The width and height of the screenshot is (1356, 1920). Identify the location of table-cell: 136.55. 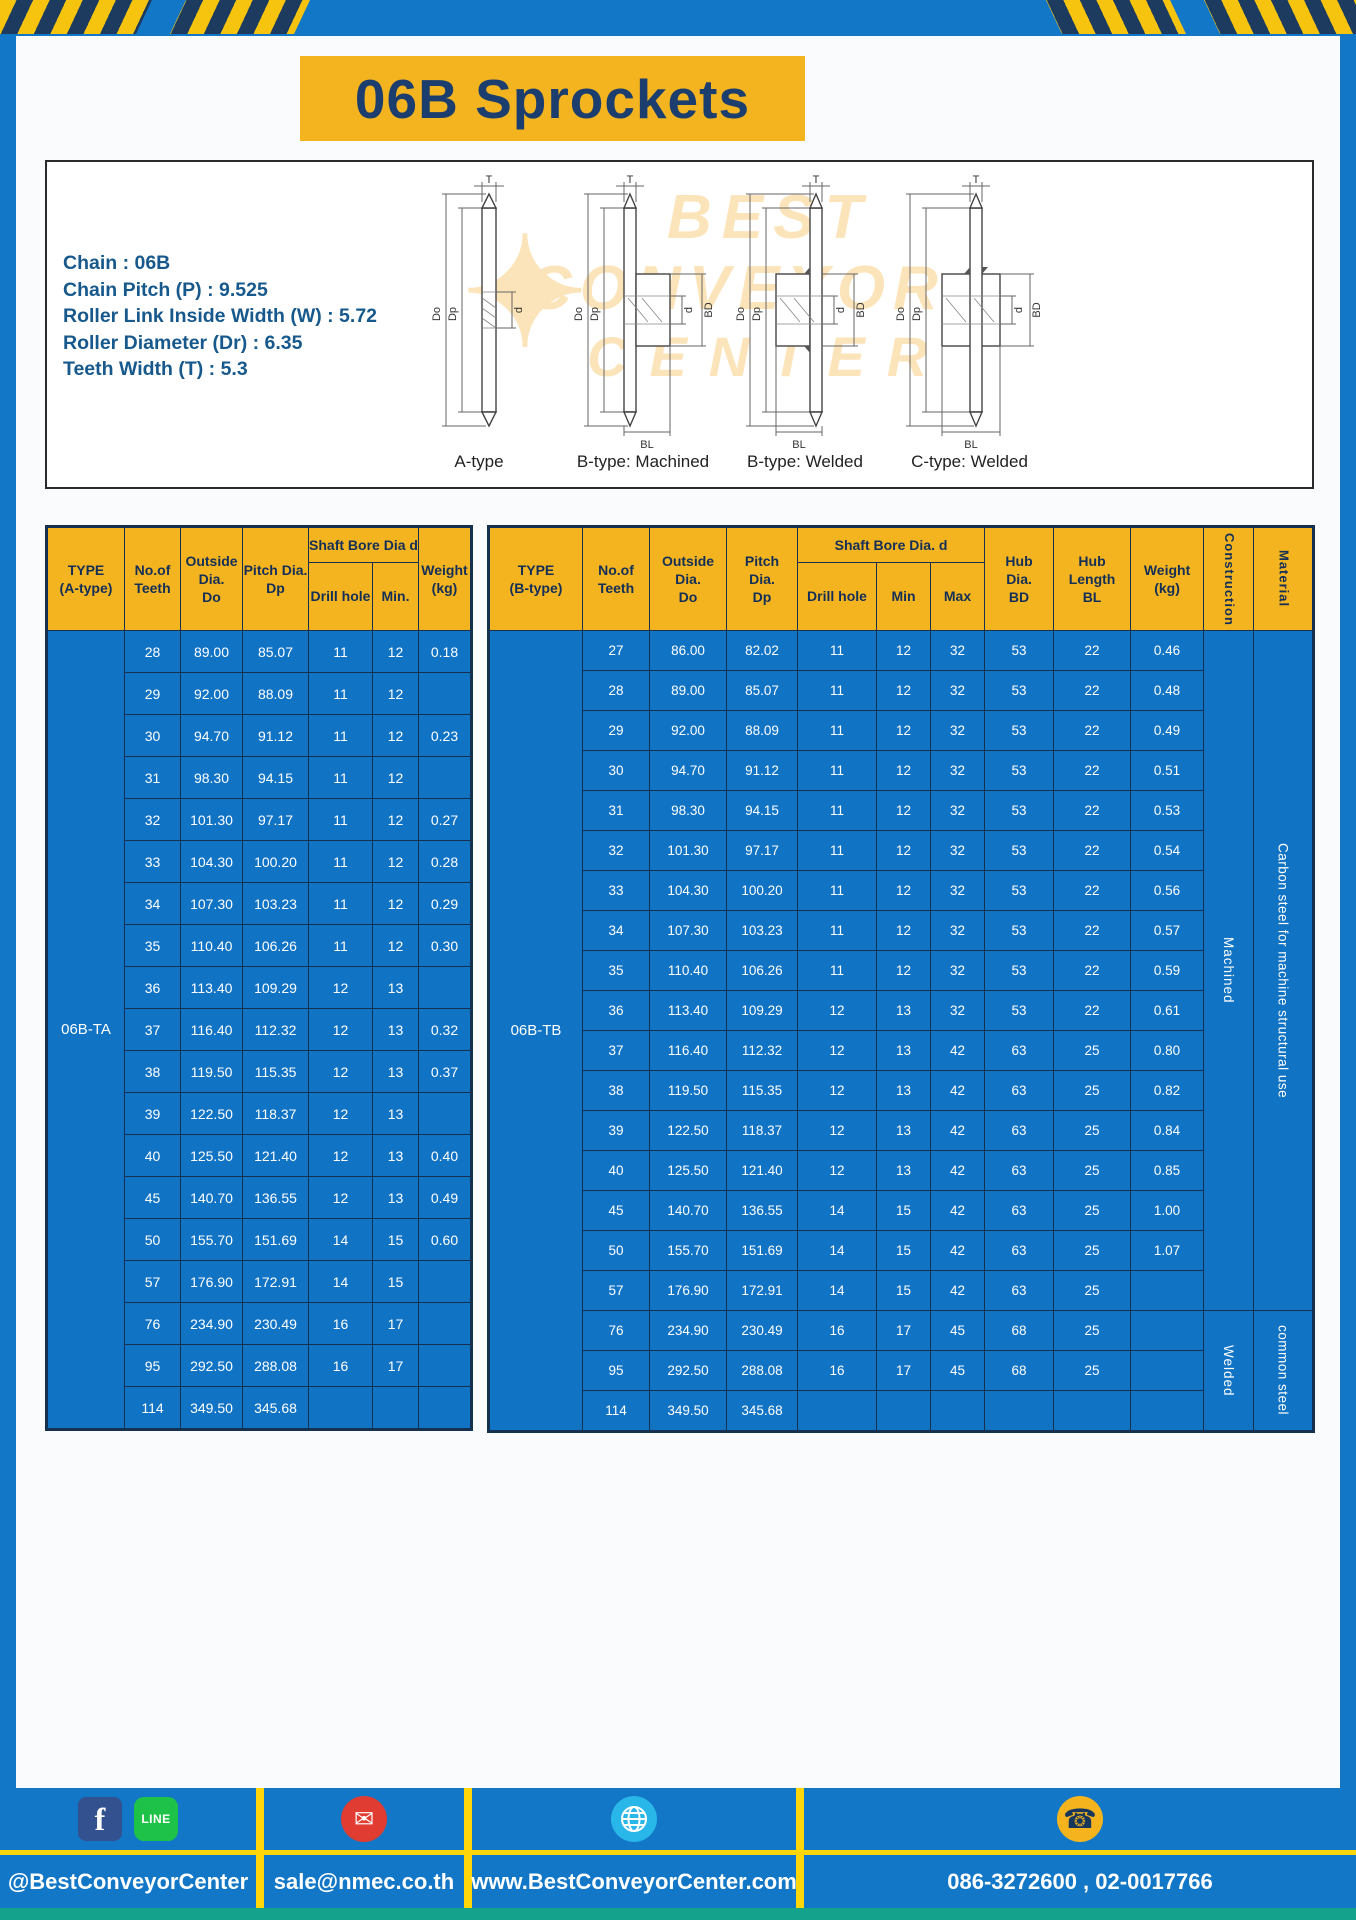
(275, 1197).